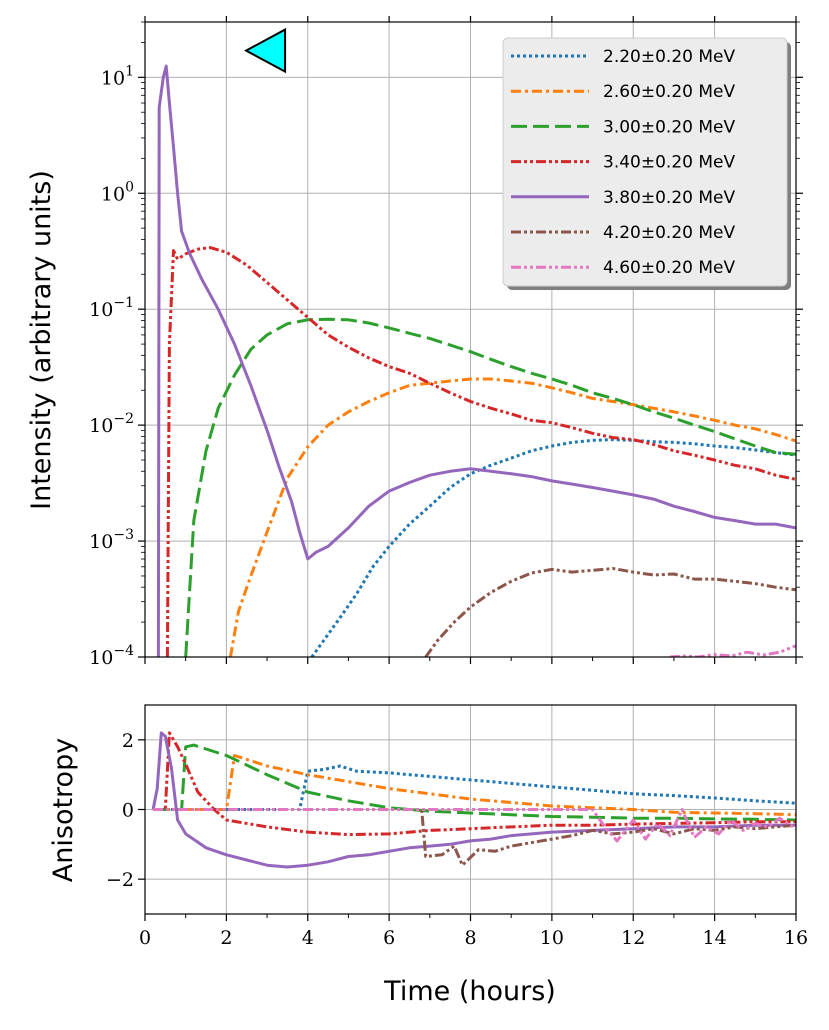  Describe the element at coordinates (669, 127) in the screenshot. I see `legend-label: 3.00±0.20 MeV` at that location.